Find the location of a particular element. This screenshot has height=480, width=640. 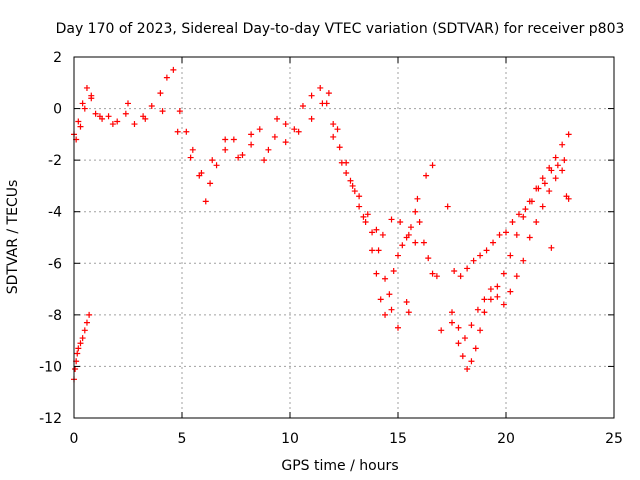

x-tick-label: 25 is located at coordinates (614, 439).